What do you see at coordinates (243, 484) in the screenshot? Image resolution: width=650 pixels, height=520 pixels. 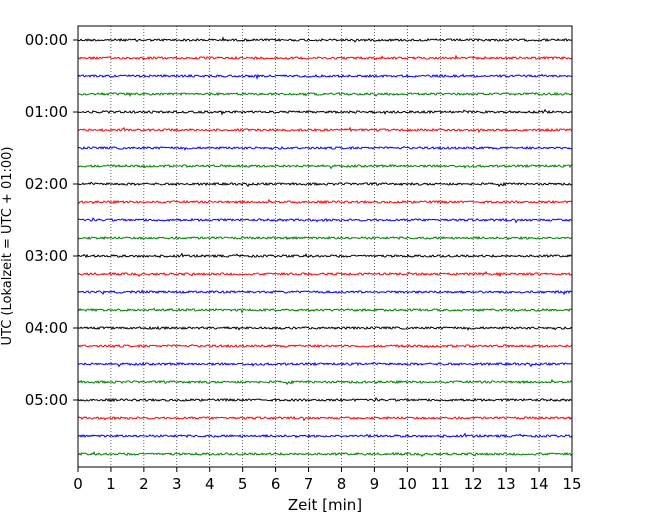 I see `x-tick-label: 5` at bounding box center [243, 484].